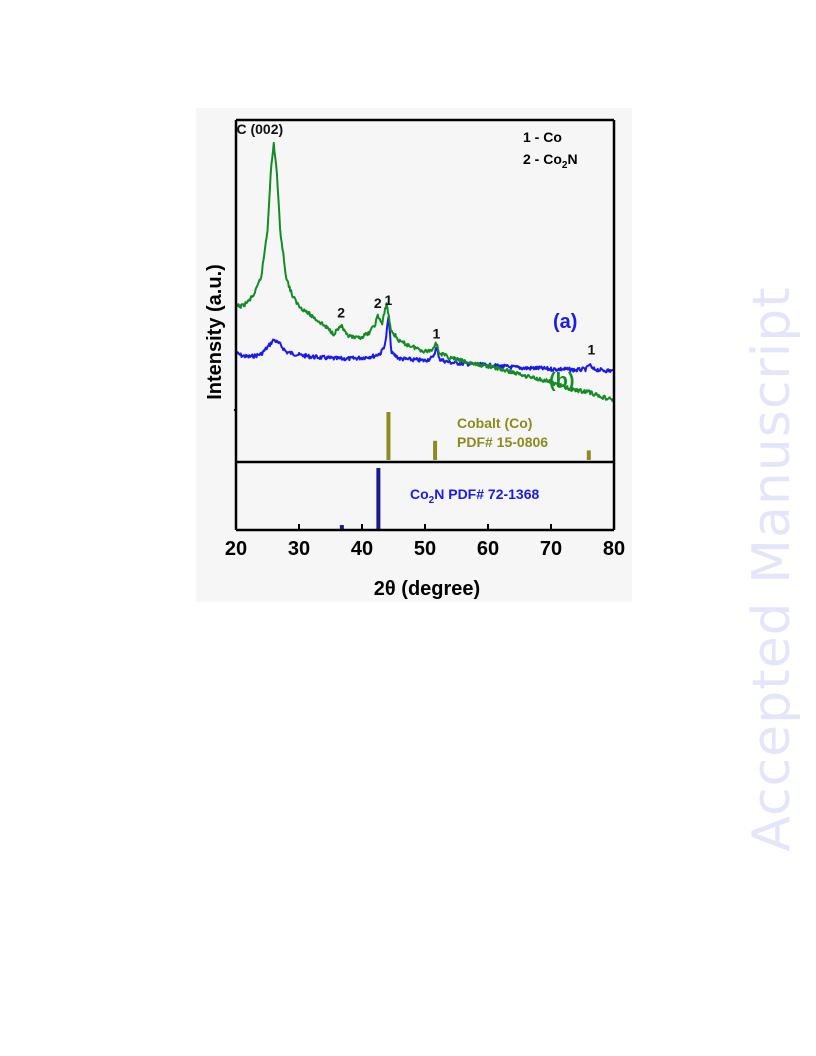  Describe the element at coordinates (299, 549) in the screenshot. I see `x-tick-label-1: 30` at that location.